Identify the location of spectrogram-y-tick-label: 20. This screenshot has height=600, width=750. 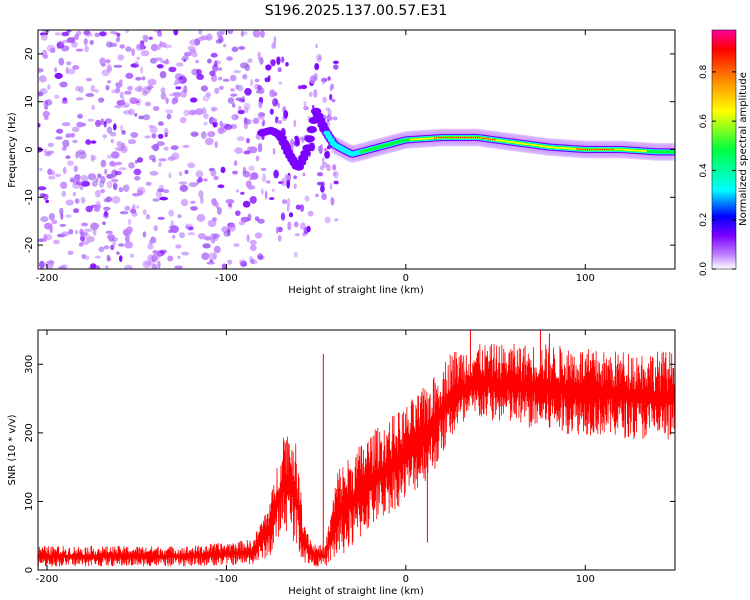
(29, 54).